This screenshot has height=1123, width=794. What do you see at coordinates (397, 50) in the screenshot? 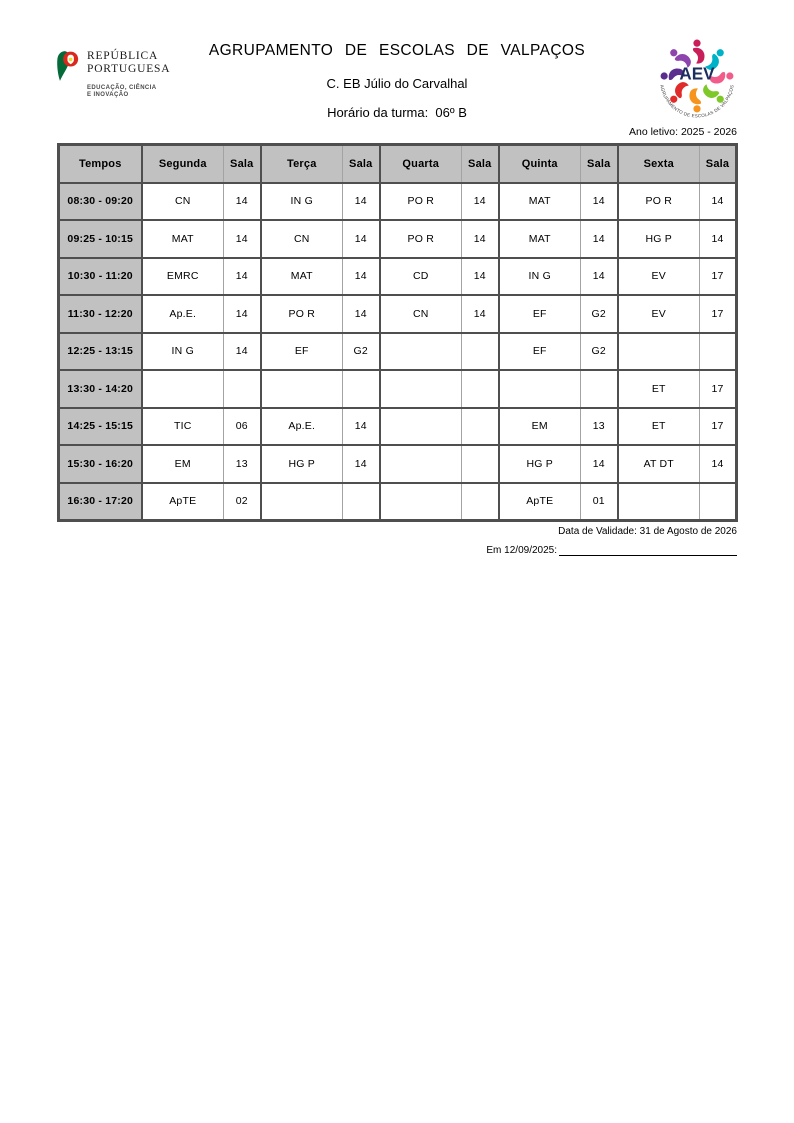
I see `page-title: AGRUPAMENTO DE ESCOLAS DE VALPAÇOS` at bounding box center [397, 50].